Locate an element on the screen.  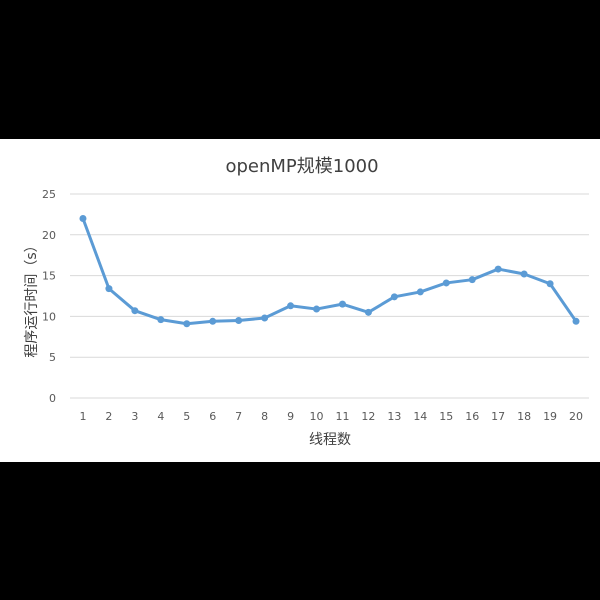
x-tick-label: 6 is located at coordinates (212, 416).